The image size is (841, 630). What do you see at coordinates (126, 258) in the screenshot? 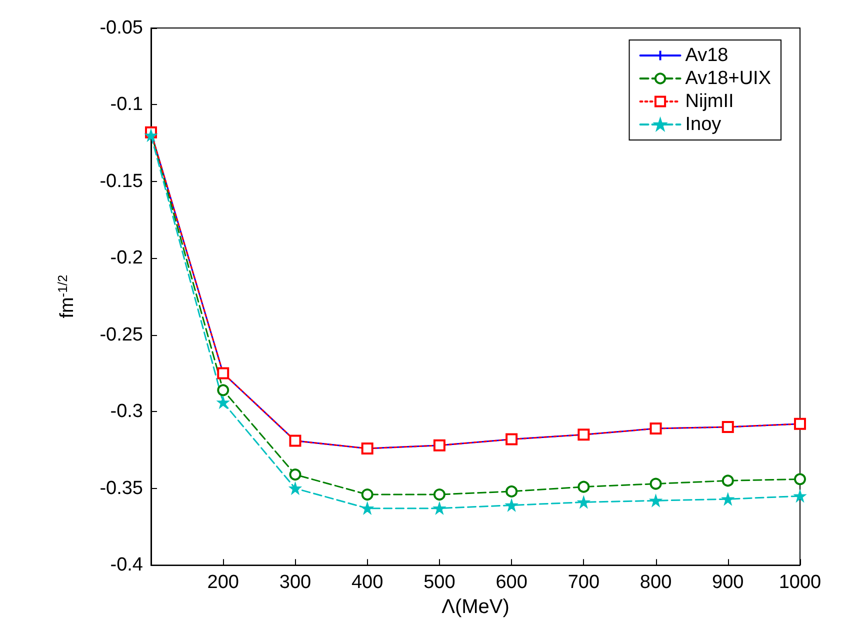
I see `y-tick-label: -0.2` at bounding box center [126, 258].